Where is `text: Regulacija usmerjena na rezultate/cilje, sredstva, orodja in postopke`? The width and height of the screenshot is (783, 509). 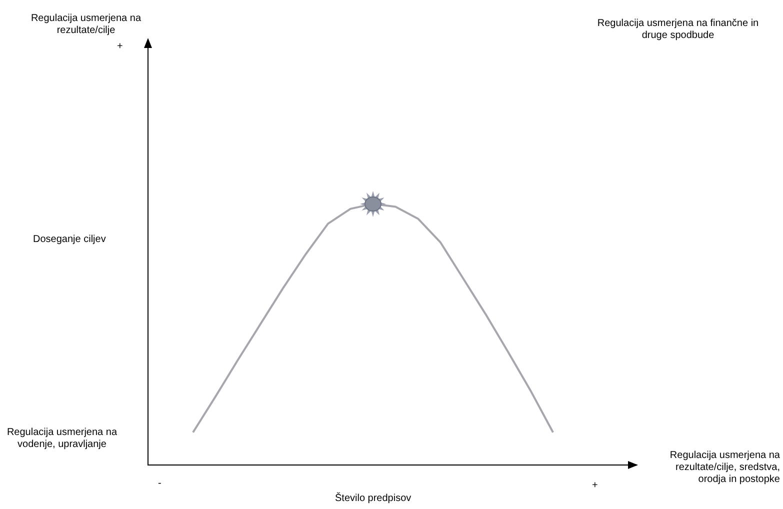
text: Regulacija usmerjena na rezultate/cilje, sredstva, orodja in postopke is located at coordinates (724, 468).